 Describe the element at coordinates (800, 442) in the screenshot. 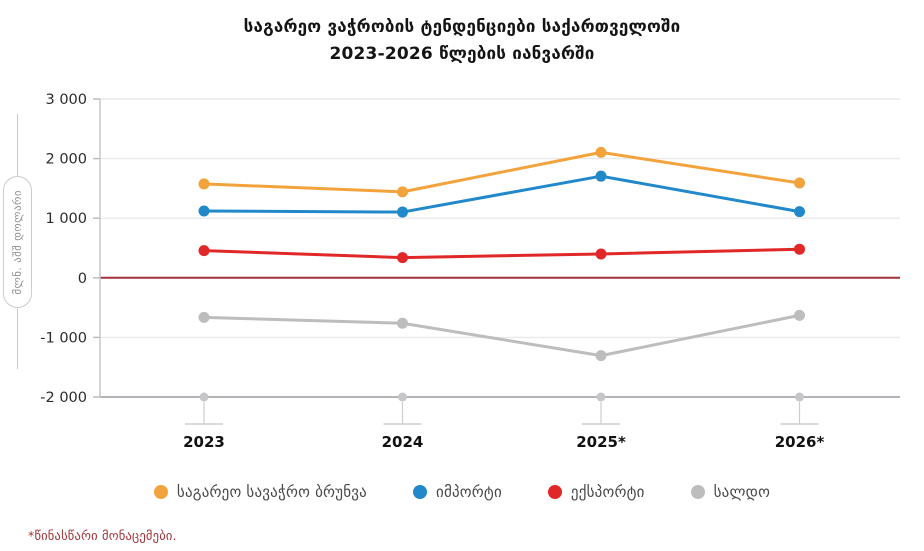

I see `x-tick-label: 2026*` at that location.